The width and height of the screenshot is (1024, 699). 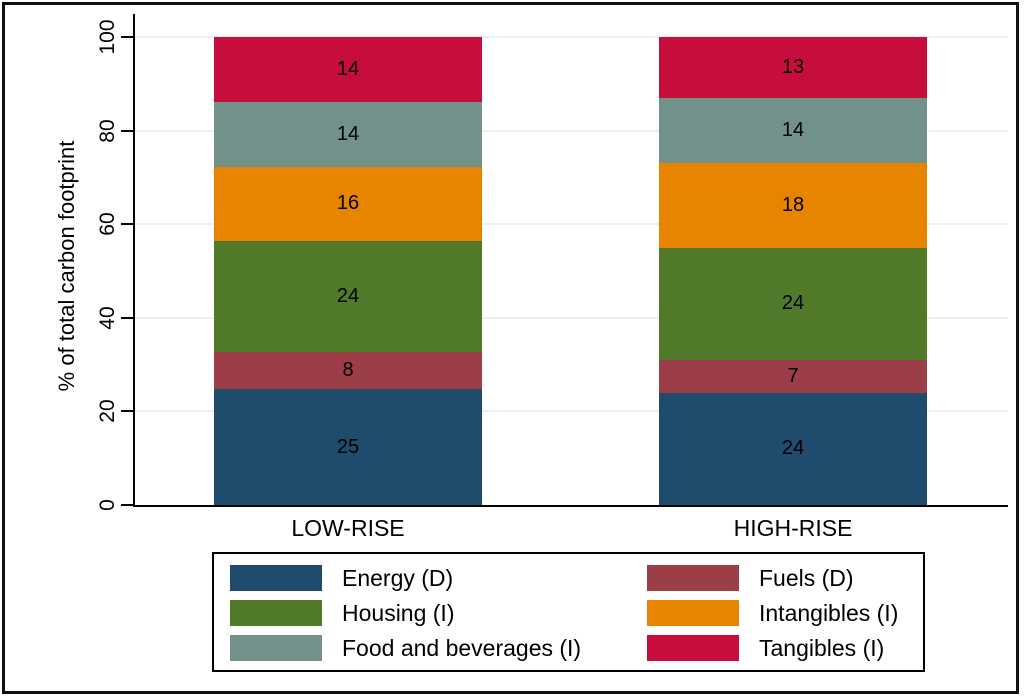 What do you see at coordinates (66, 266) in the screenshot?
I see `y-axis-title: % of total carbon footprint` at bounding box center [66, 266].